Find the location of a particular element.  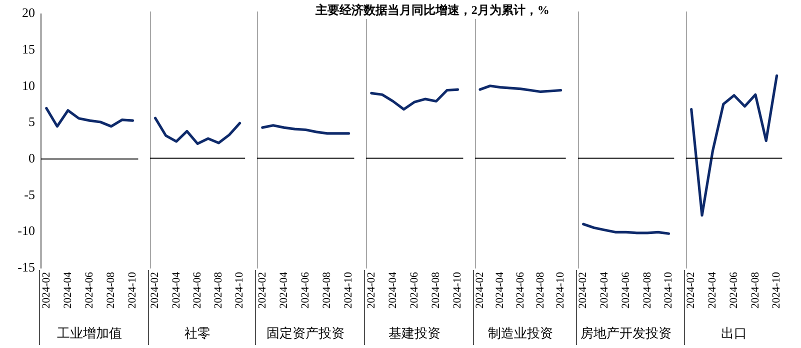

y-tick-label: 10 is located at coordinates (28, 85).